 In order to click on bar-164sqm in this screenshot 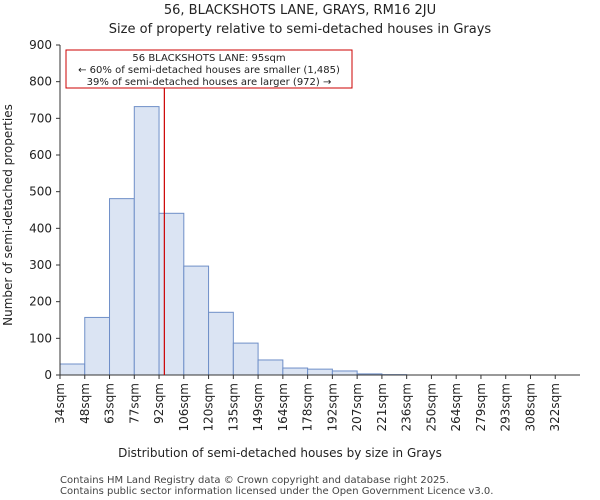, I will do `click(295, 371)`.